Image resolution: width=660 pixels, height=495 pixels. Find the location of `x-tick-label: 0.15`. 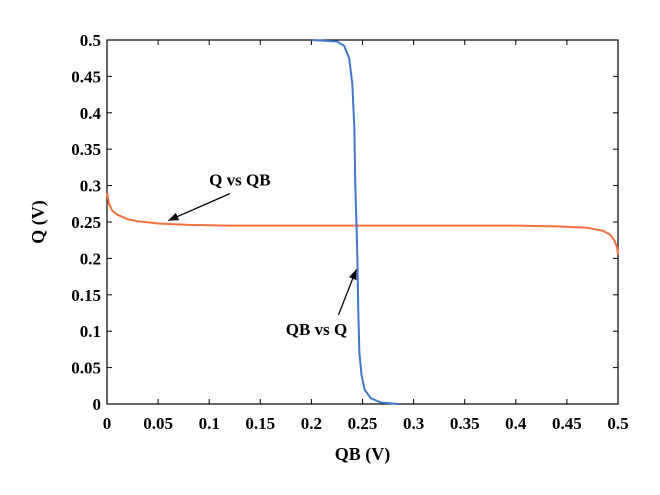

x-tick-label: 0.15 is located at coordinates (260, 423).